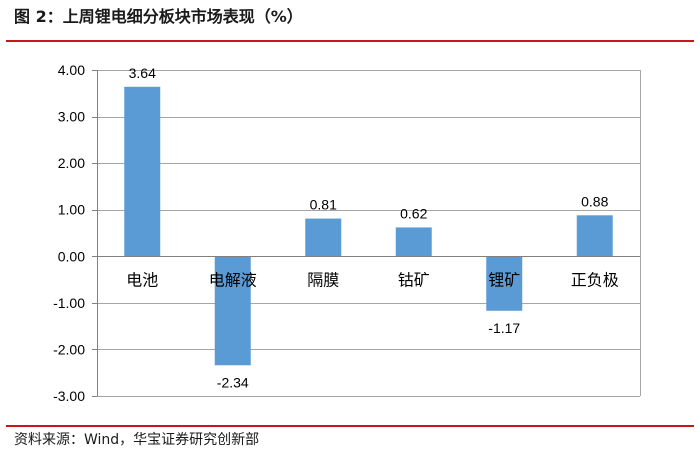 The height and width of the screenshot is (458, 700). Describe the element at coordinates (323, 237) in the screenshot. I see `bar-隔膜` at that location.